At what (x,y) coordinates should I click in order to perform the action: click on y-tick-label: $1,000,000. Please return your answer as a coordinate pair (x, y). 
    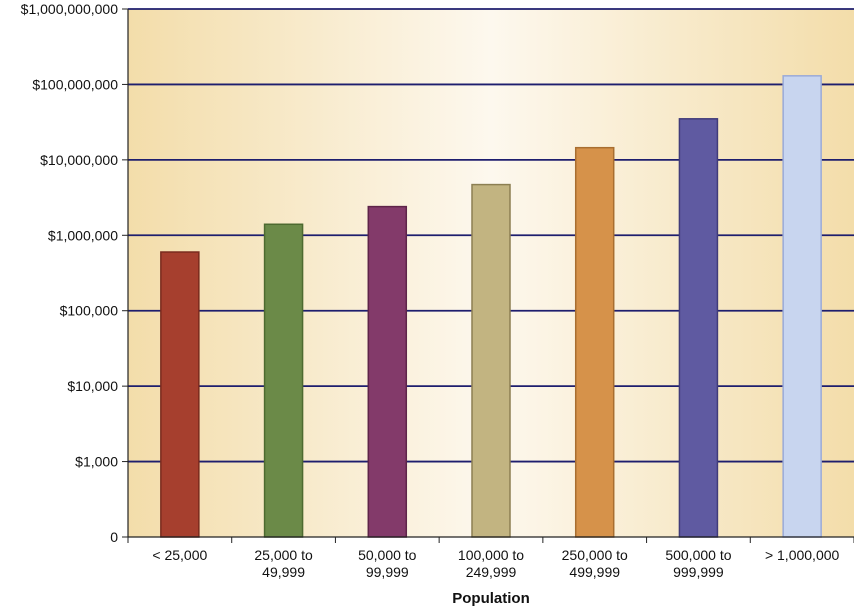
    Looking at the image, I should click on (83, 235).